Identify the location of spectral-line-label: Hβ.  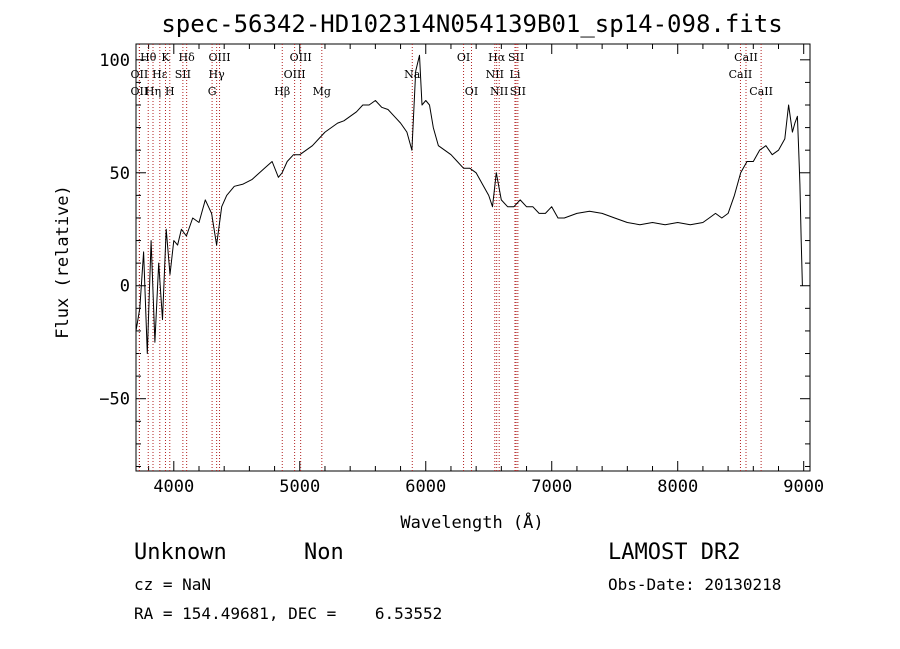
(282, 91).